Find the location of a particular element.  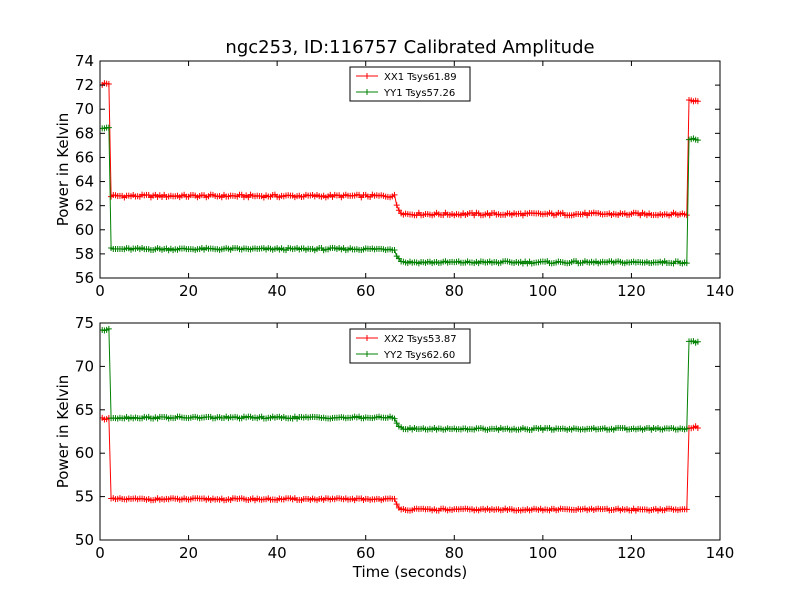

x-axis-label: Time (seconds) is located at coordinates (410, 572).